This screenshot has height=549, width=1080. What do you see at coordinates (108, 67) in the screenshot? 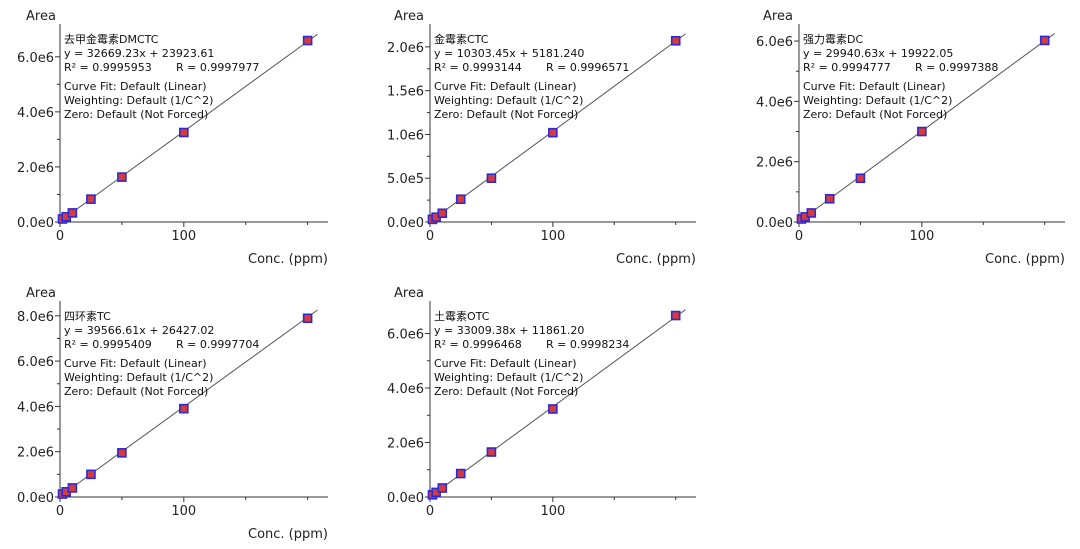
I see `r-squared-value: R² = 0.9995953` at bounding box center [108, 67].